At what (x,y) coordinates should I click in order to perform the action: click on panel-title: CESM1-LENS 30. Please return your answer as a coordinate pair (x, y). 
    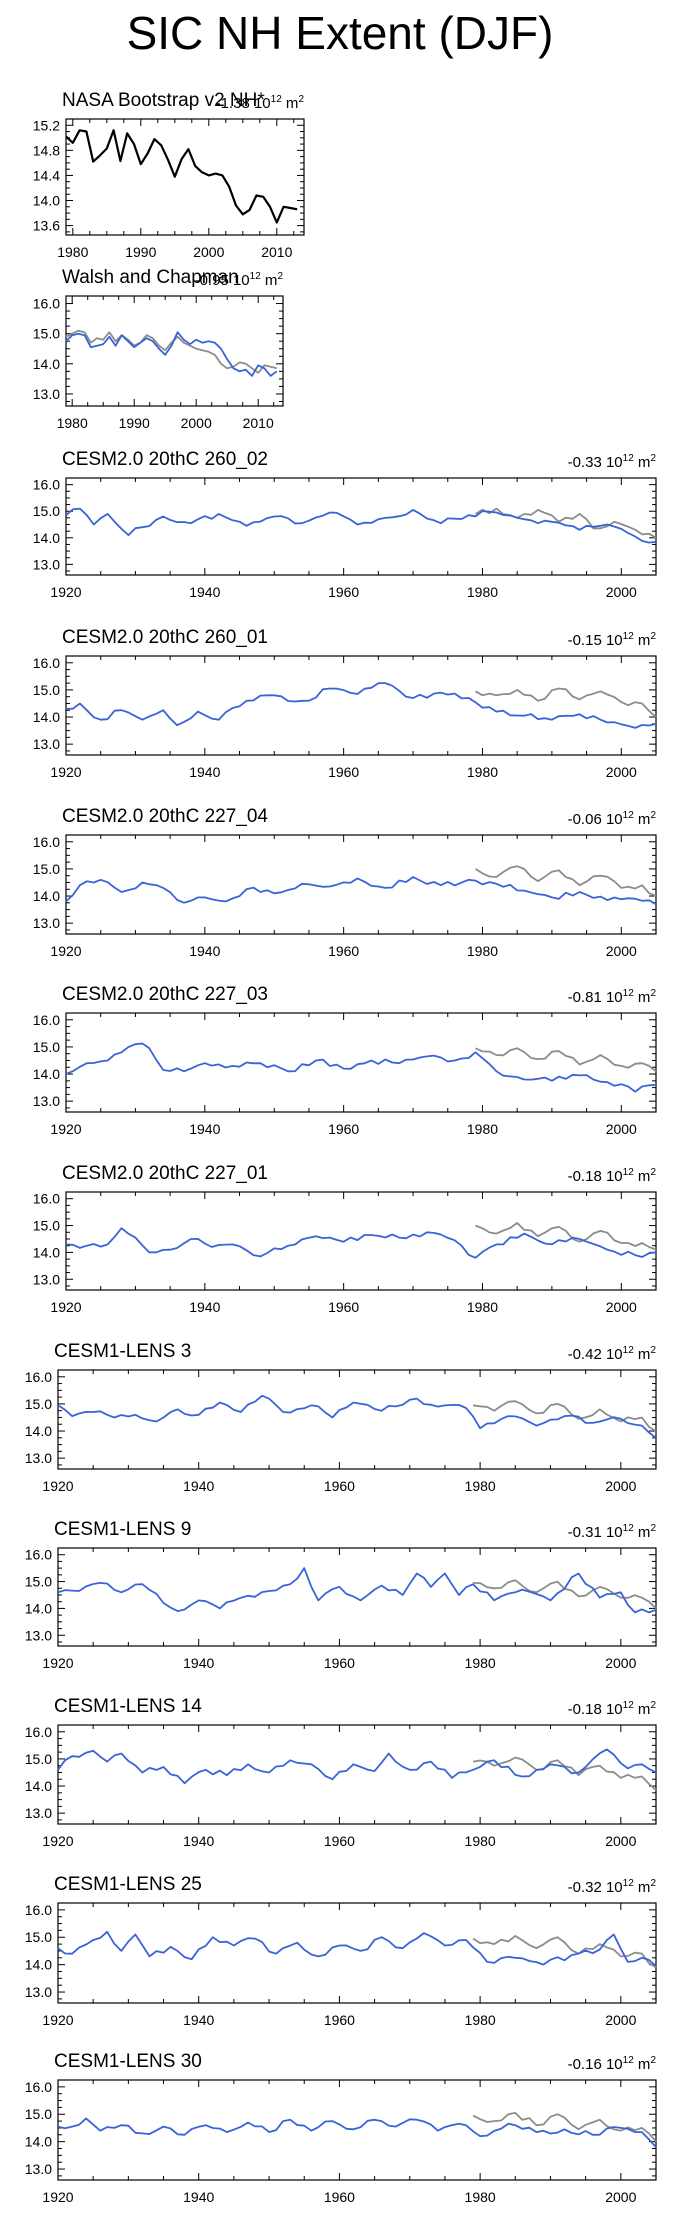
    Looking at the image, I should click on (128, 2061).